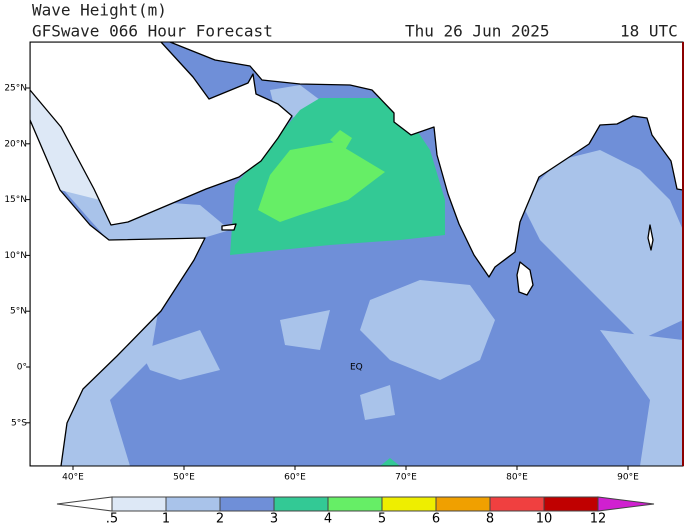  I want to click on lat-label: 15°N, so click(15, 200).